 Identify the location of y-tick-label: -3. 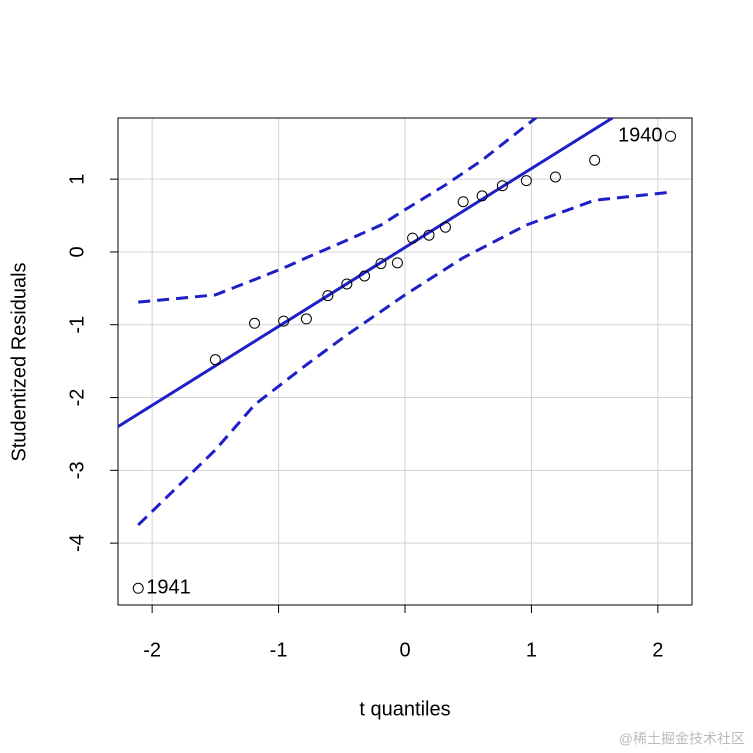
(77, 470).